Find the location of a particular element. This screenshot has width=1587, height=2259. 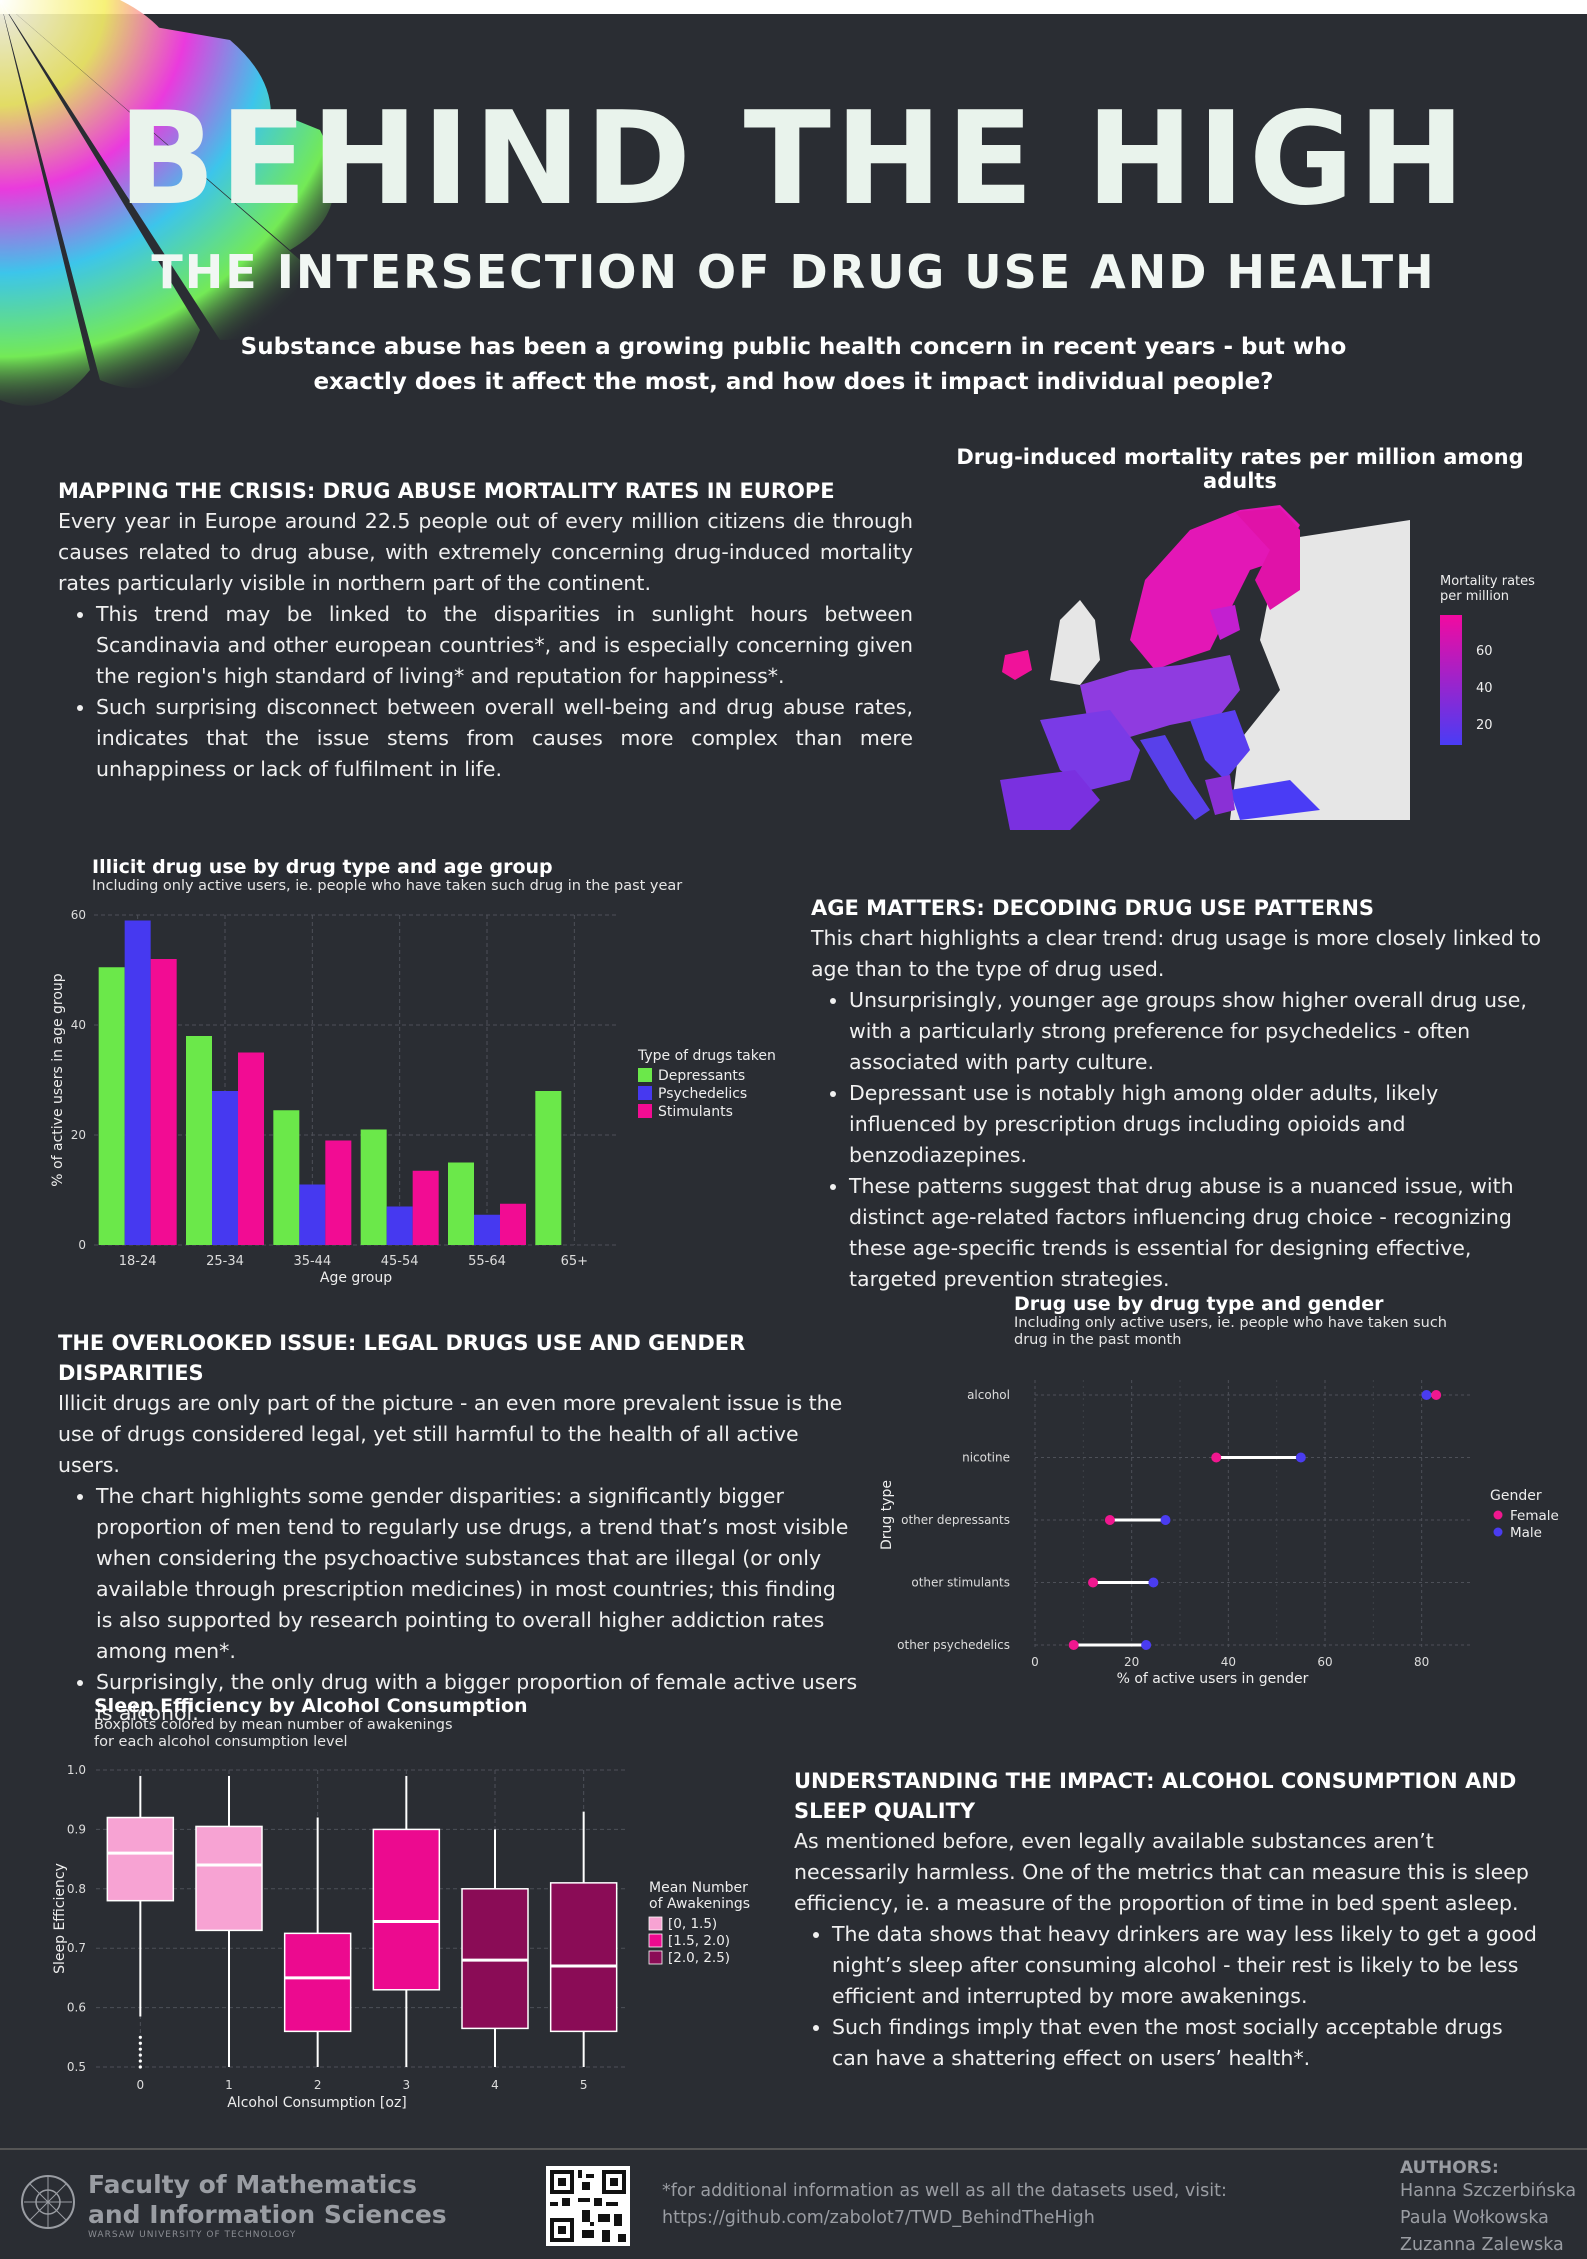

legend-swatch-depressants is located at coordinates (645, 1075).